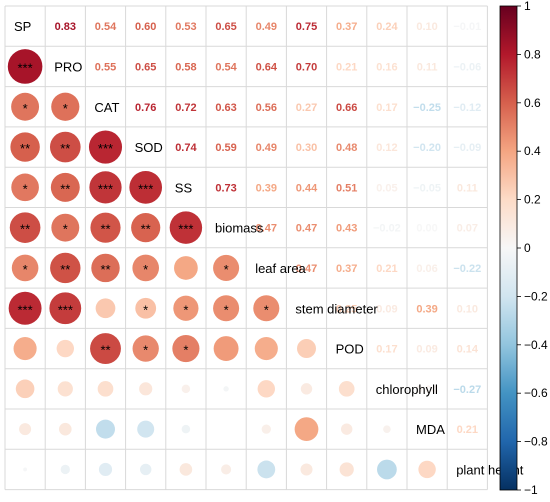 The height and width of the screenshot is (502, 550). What do you see at coordinates (527, 248) in the screenshot?
I see `colorbar-tick-label: 0` at bounding box center [527, 248].